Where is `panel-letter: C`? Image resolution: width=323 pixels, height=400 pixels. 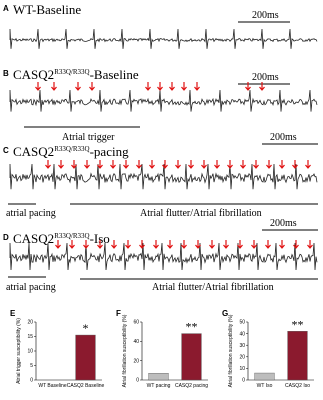
panel-letter: C is located at coordinates (6, 150).